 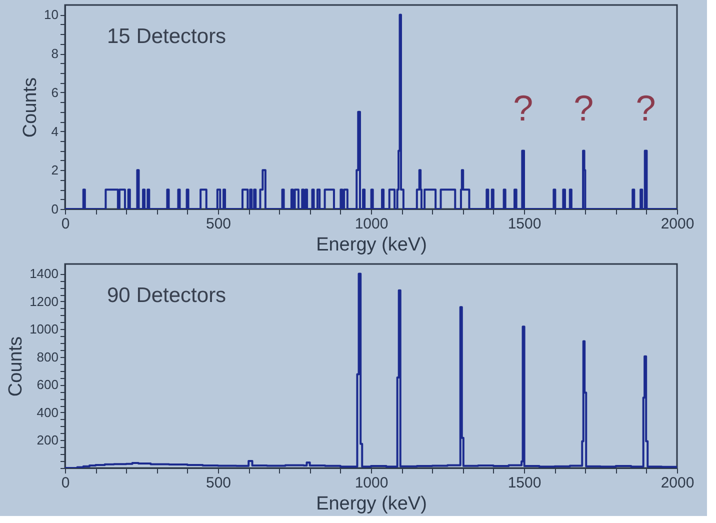 I want to click on y-tick-label: 6, so click(x=54, y=92).